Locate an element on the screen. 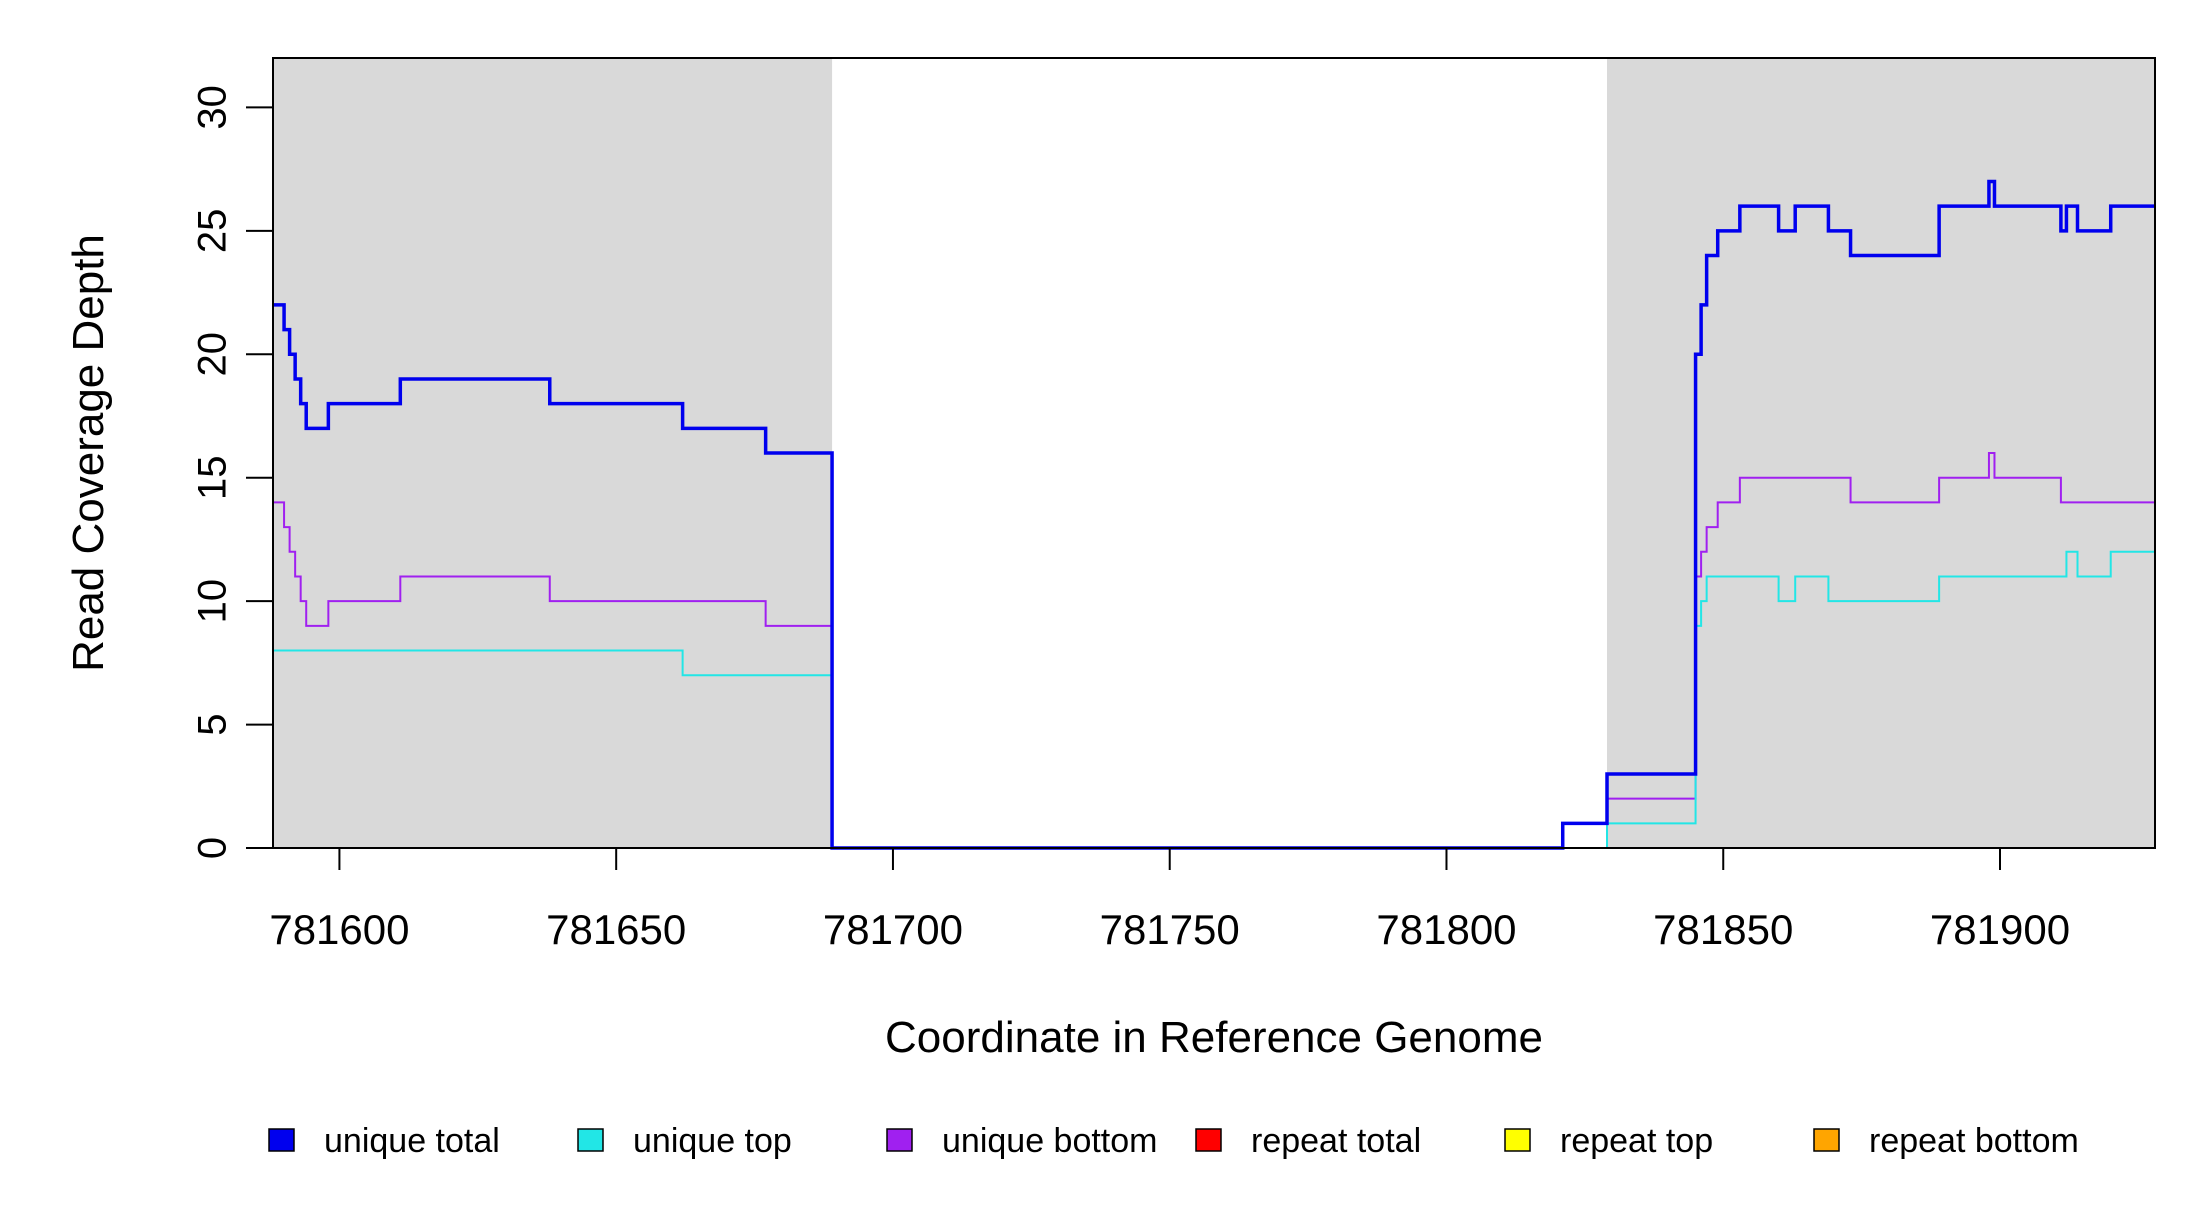 This screenshot has width=2200, height=1205. legend-swatch-unique-bottom is located at coordinates (899, 1140).